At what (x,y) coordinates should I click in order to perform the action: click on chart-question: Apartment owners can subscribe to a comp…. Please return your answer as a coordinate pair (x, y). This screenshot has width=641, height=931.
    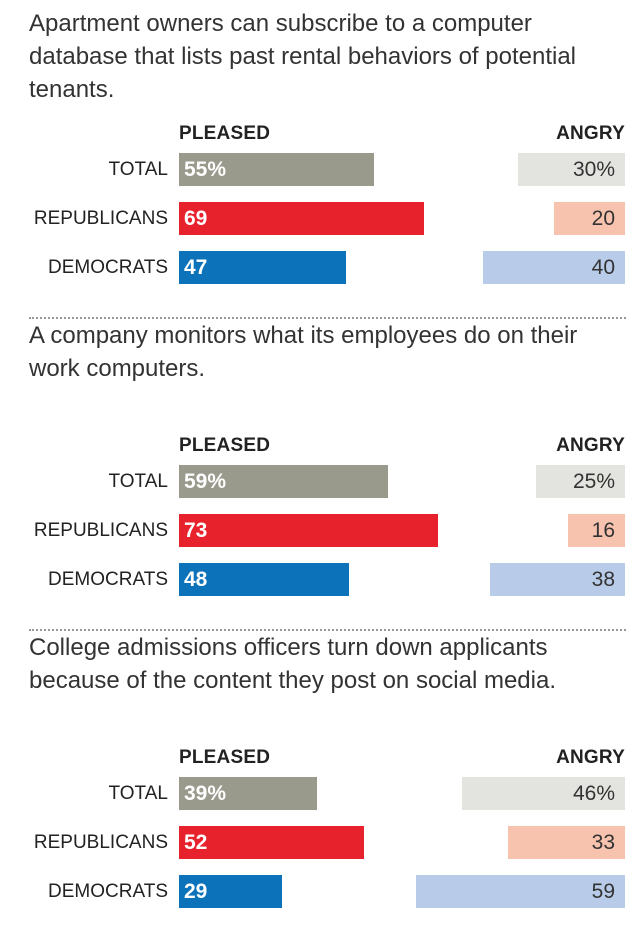
    Looking at the image, I should click on (303, 56).